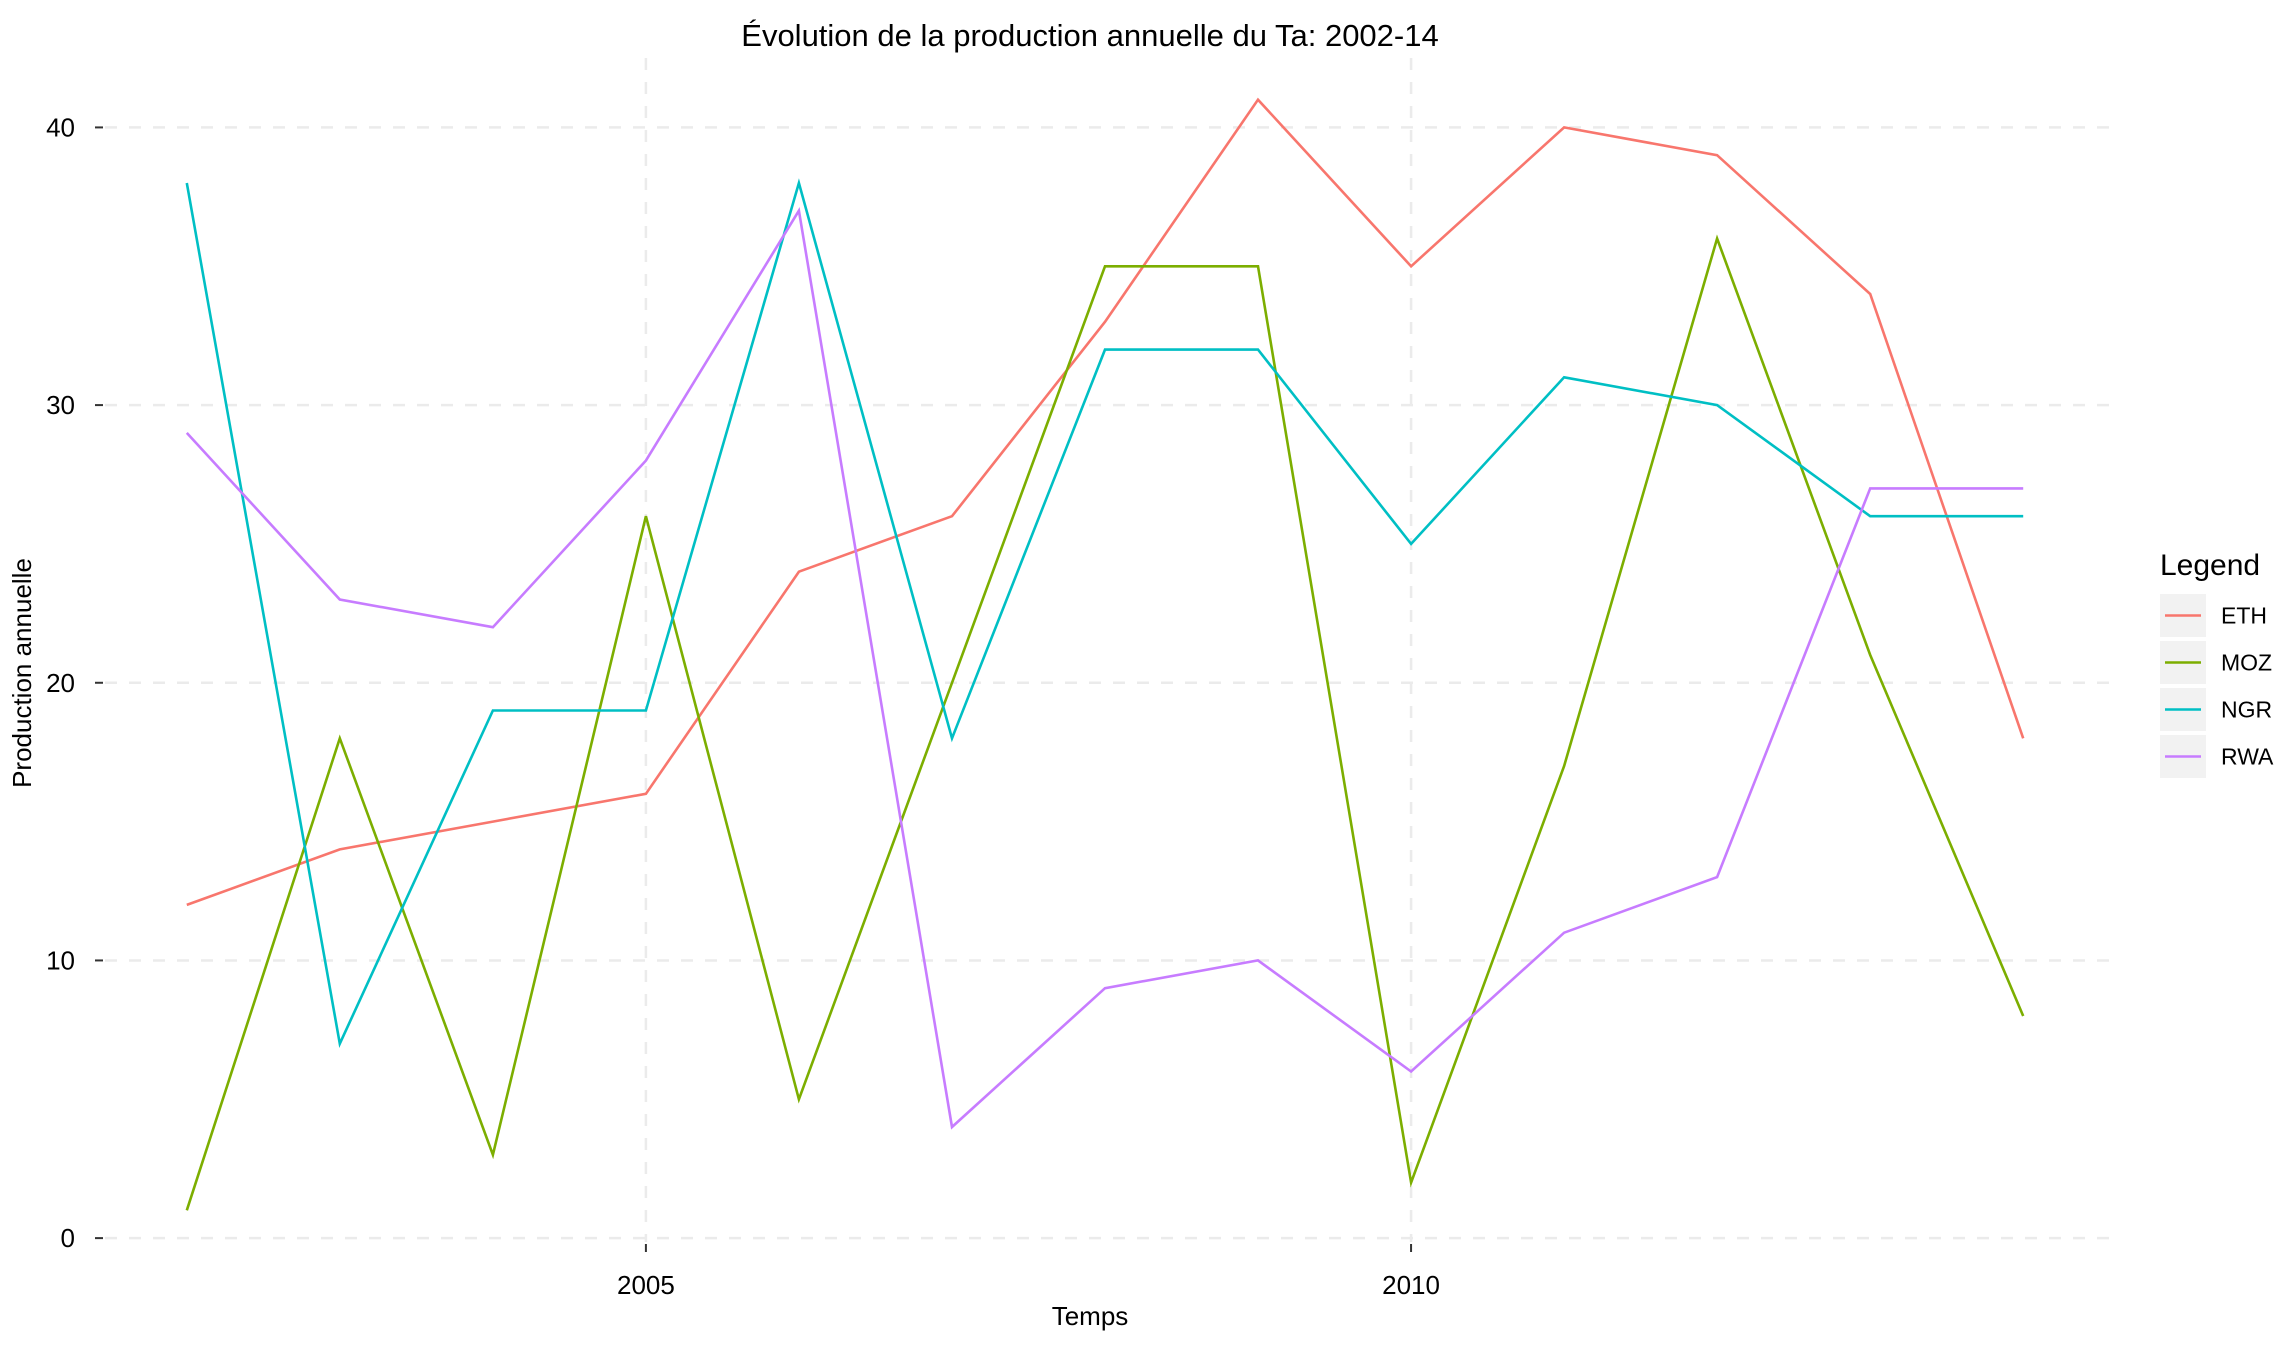 The image size is (2294, 1346). I want to click on legend-label-rwa: RWA, so click(2247, 757).